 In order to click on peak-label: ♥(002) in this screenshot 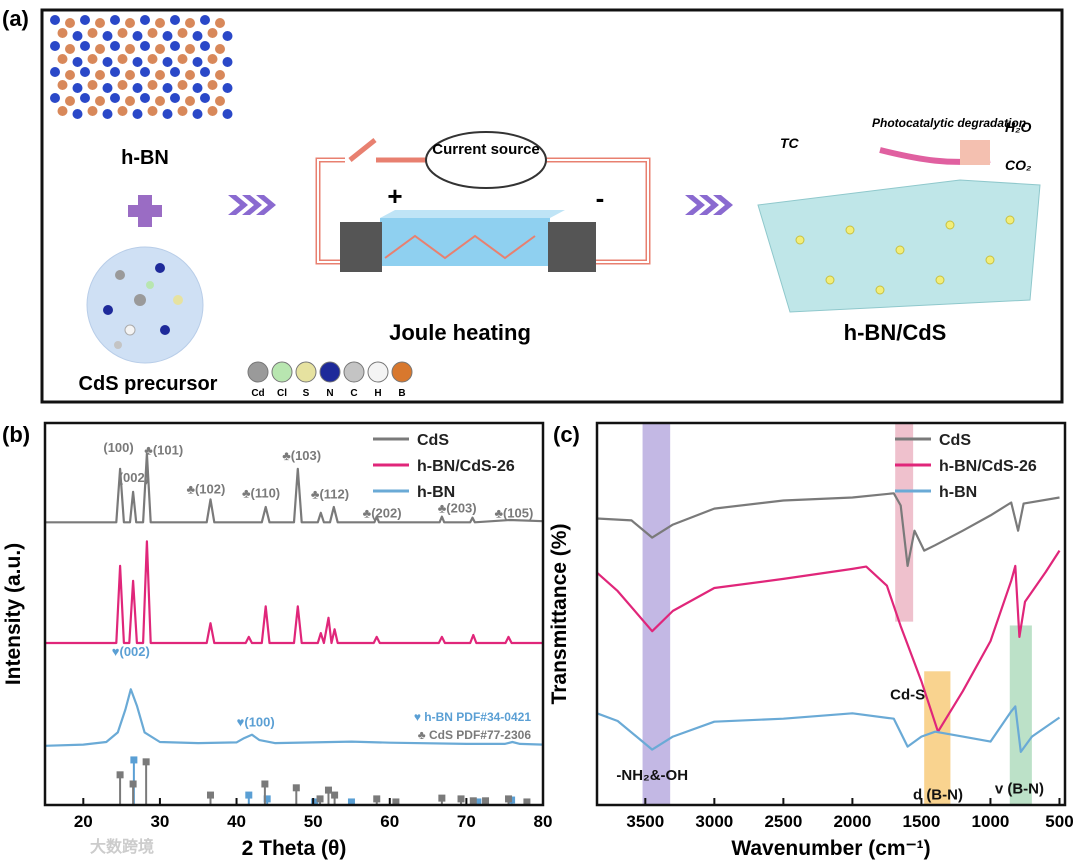, I will do `click(131, 651)`.